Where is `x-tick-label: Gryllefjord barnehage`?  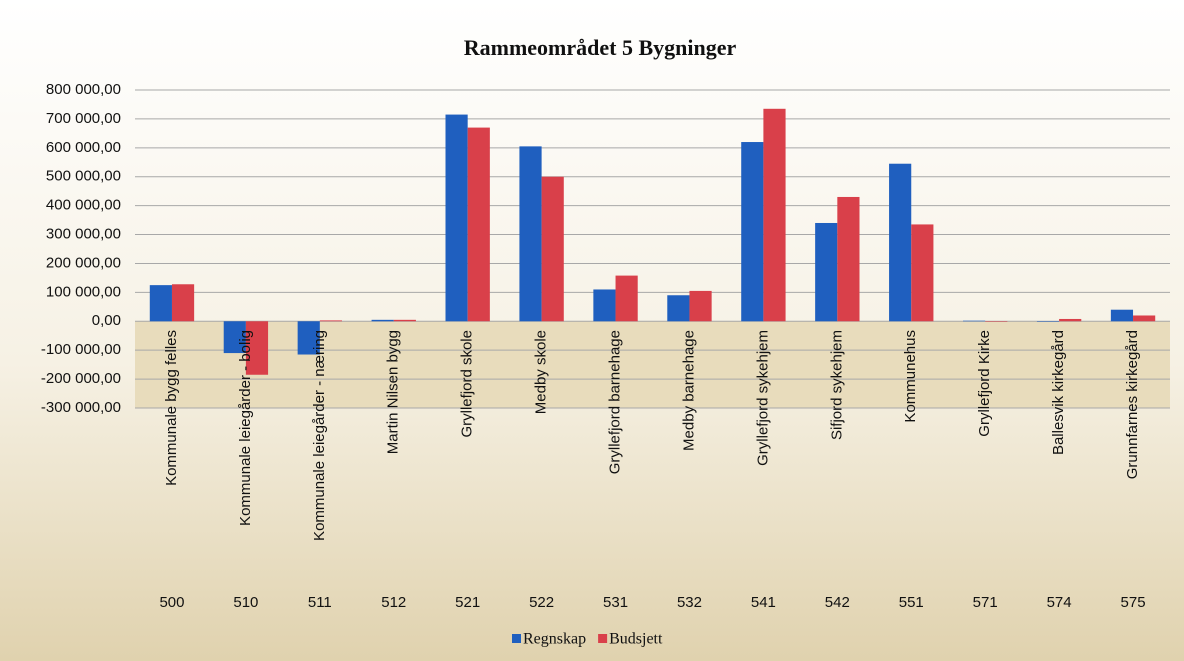 x-tick-label: Gryllefjord barnehage is located at coordinates (615, 402).